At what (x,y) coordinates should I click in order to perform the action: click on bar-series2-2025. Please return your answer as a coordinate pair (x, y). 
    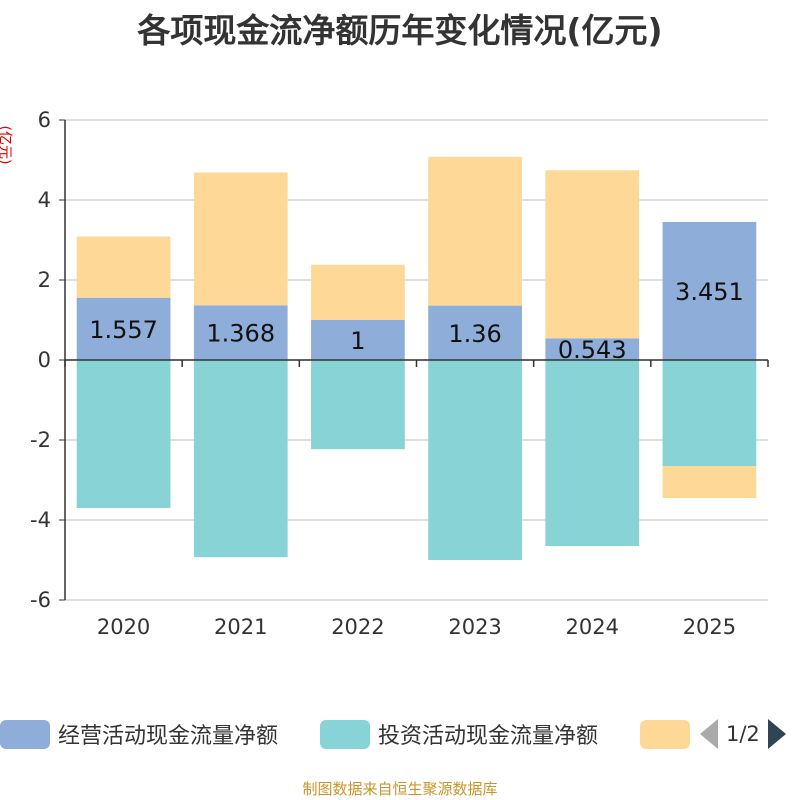
    Looking at the image, I should click on (709, 482).